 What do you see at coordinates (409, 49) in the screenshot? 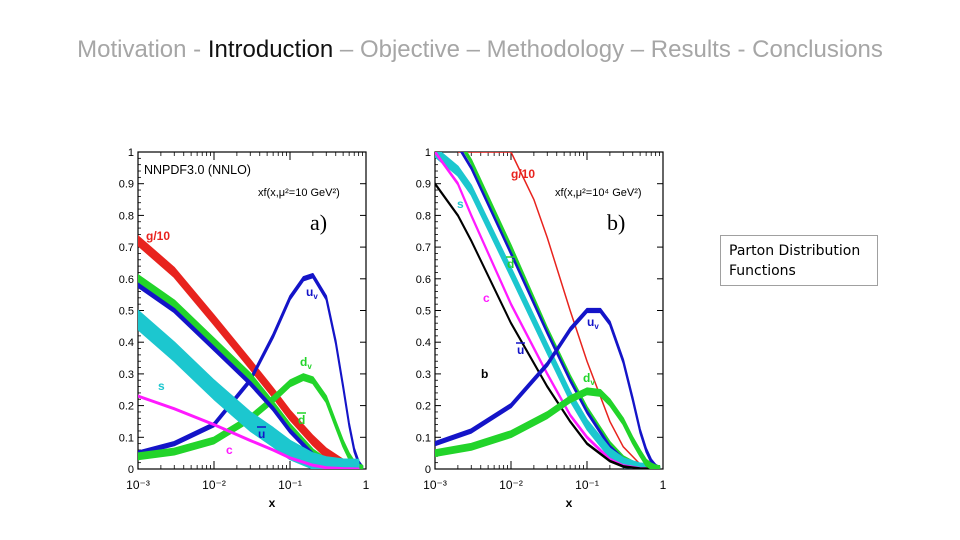
I see `nav-item-objective: Objective` at bounding box center [409, 49].